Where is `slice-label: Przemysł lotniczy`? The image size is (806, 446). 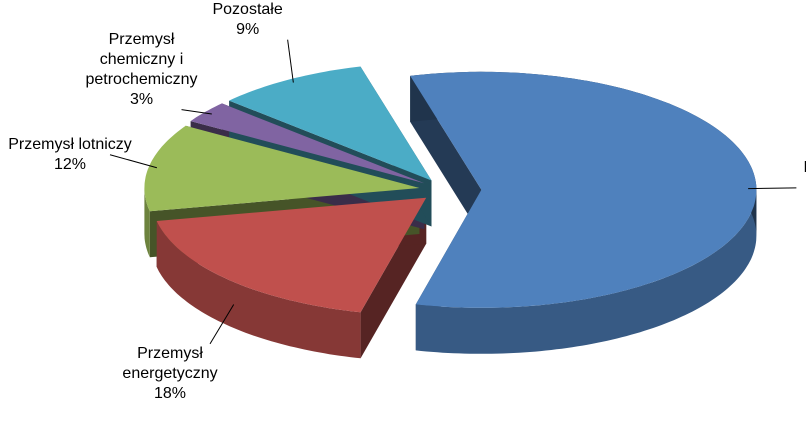
slice-label: Przemysł lotniczy is located at coordinates (70, 144).